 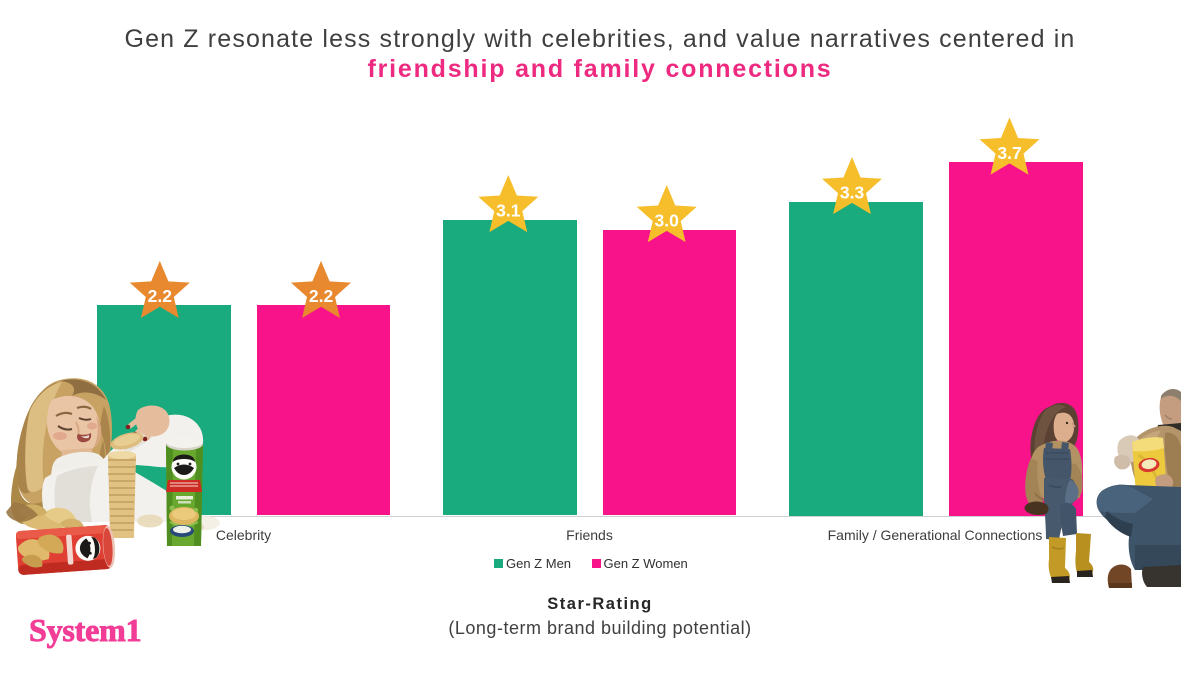 I want to click on svg-text: 3.1, so click(x=508, y=210).